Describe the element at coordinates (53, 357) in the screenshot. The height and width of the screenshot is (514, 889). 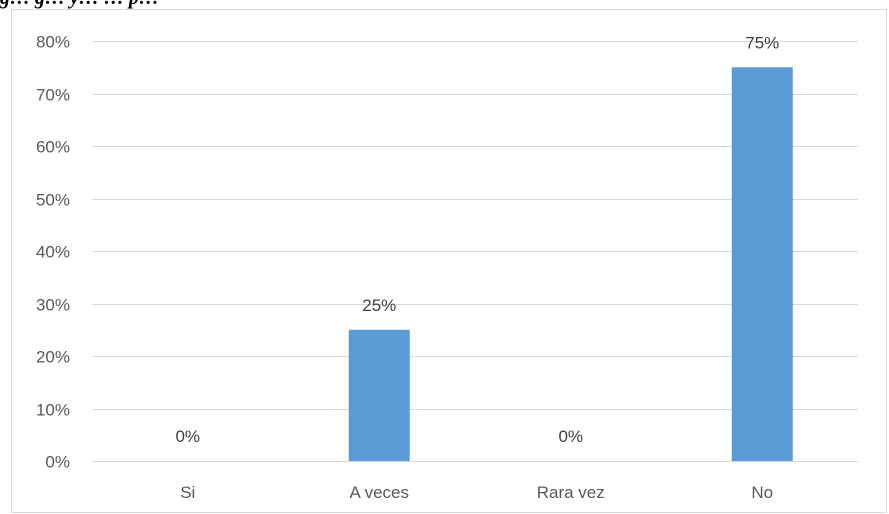
I see `y-tick-label: 20%` at that location.